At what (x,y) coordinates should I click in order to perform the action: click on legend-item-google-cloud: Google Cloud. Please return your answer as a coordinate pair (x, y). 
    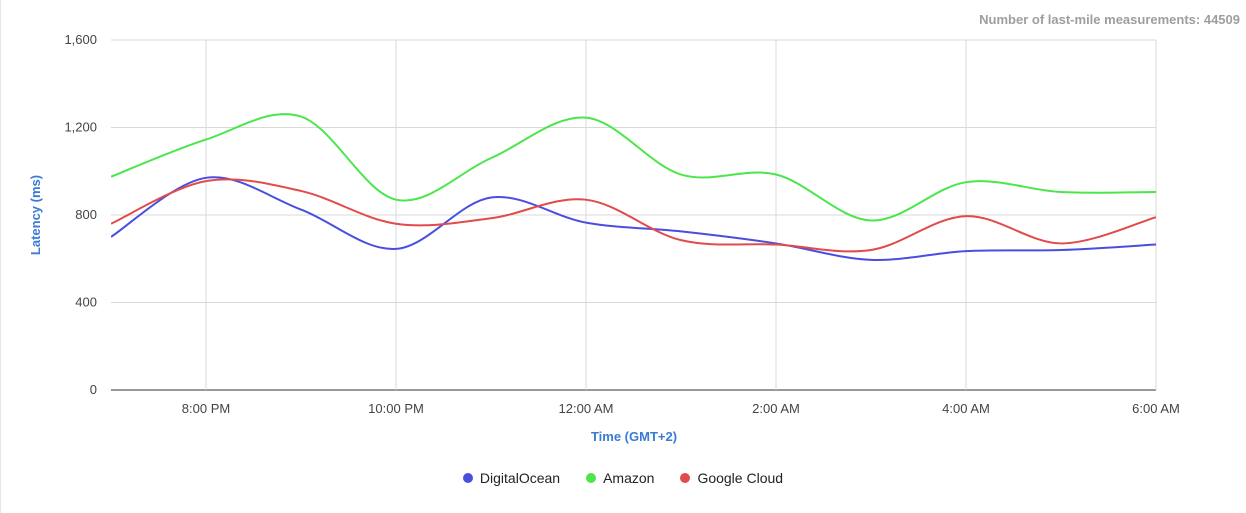
    Looking at the image, I should click on (731, 478).